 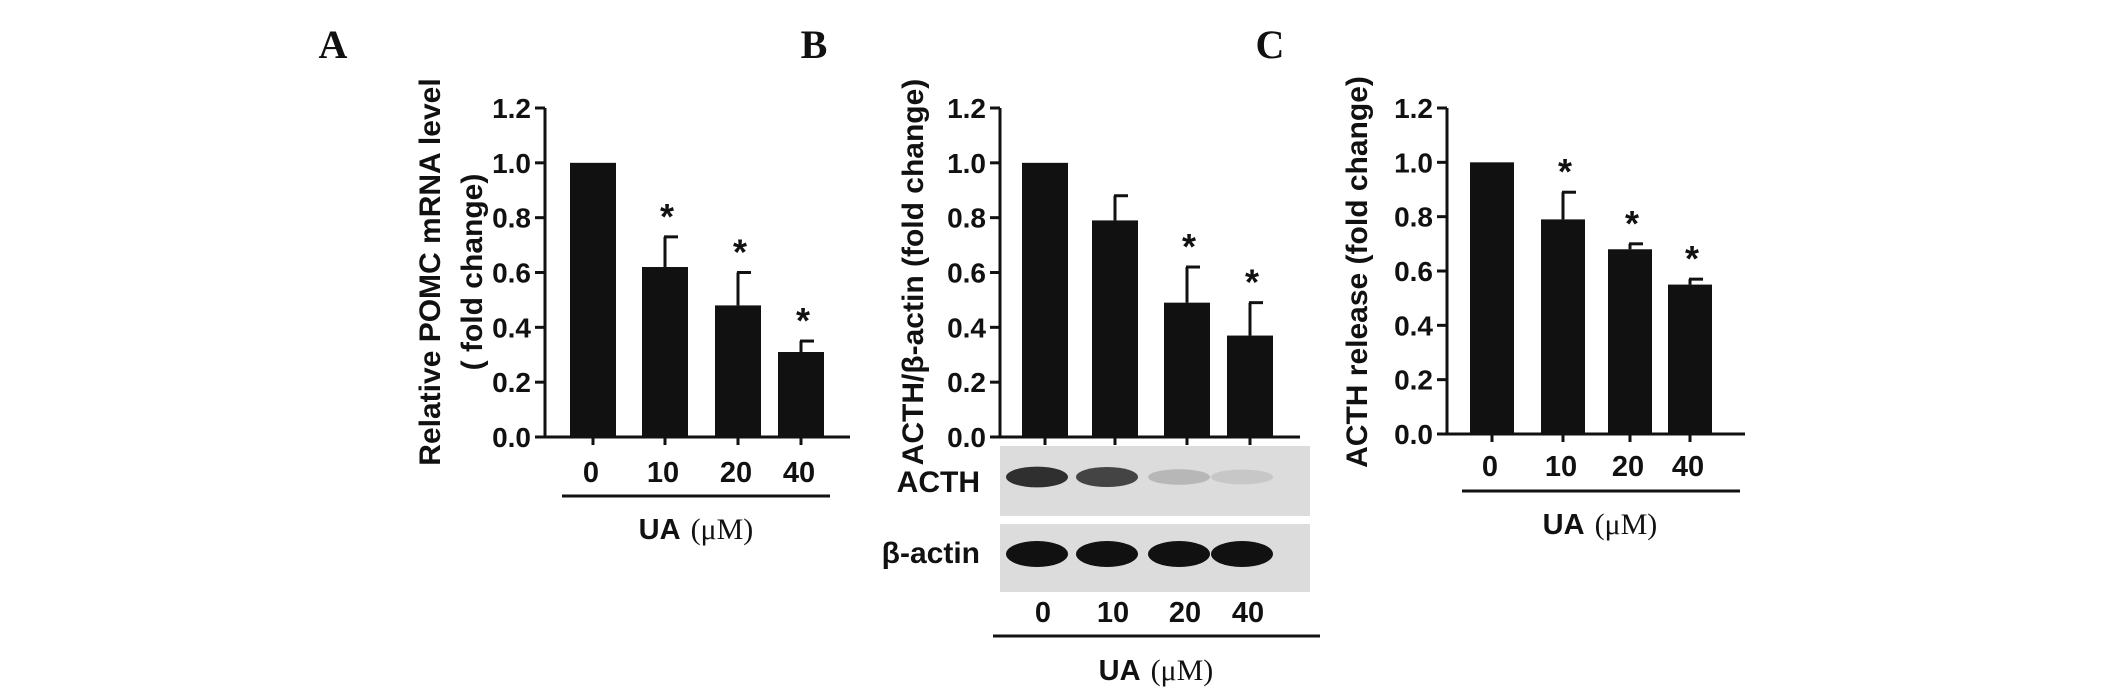 What do you see at coordinates (472, 272) in the screenshot?
I see `y-axis-label: ( fold change)` at bounding box center [472, 272].